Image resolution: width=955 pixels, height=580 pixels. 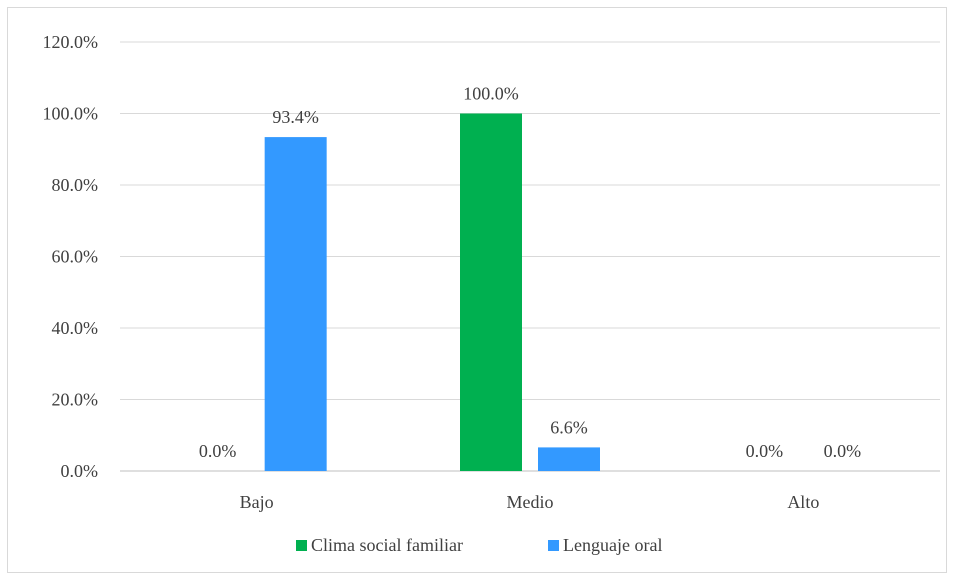 I want to click on data-label: 6.6%, so click(x=569, y=427).